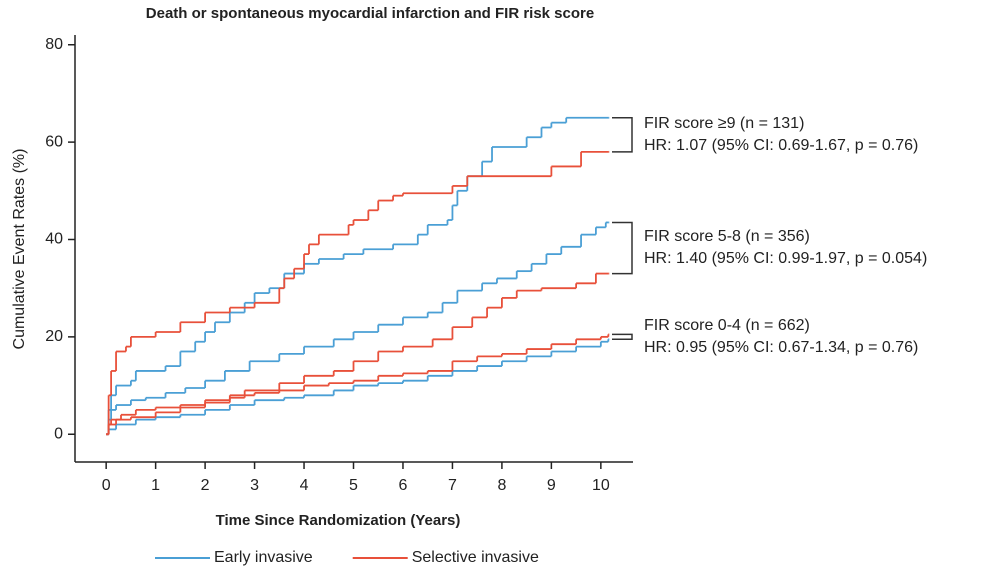  Describe the element at coordinates (601, 485) in the screenshot. I see `x-tick-label: 10` at that location.